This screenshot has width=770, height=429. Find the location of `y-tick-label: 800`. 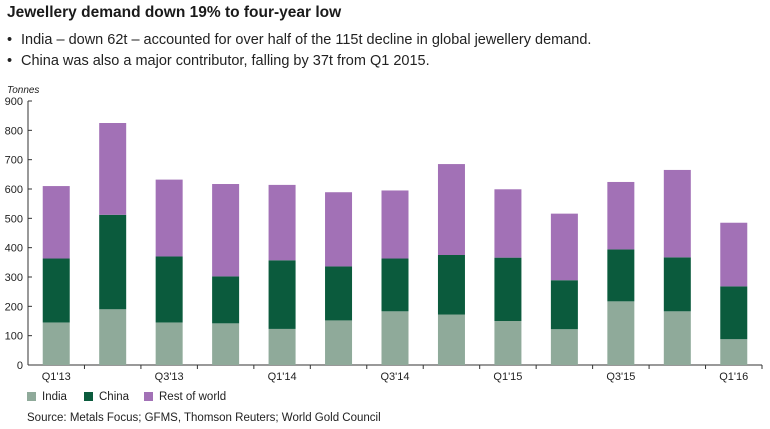

y-tick-label: 800 is located at coordinates (14, 131).